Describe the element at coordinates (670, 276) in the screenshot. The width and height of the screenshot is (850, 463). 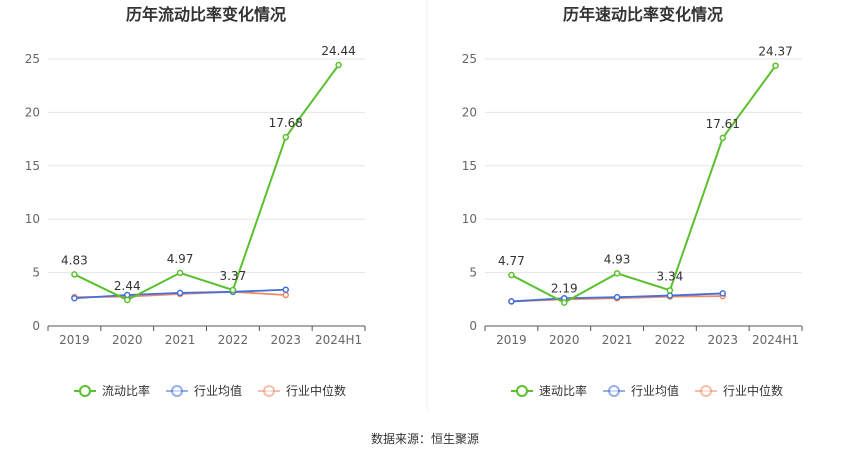
I see `data-label: 3.34` at that location.